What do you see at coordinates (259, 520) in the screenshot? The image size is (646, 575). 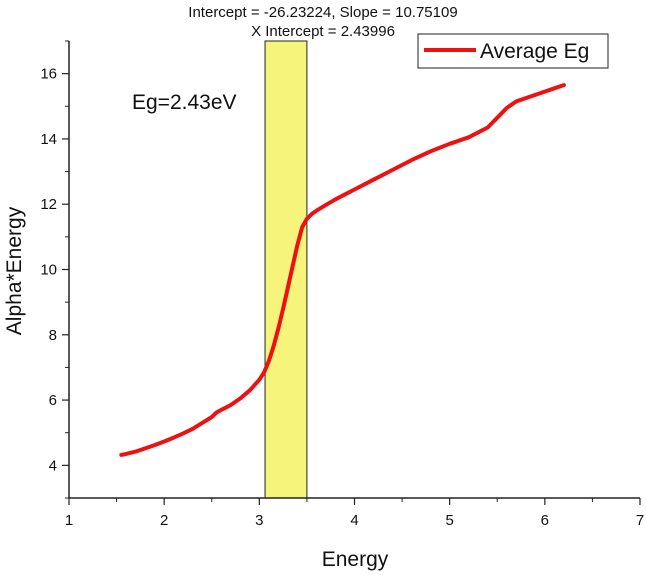 I see `x-tick-label: 3` at bounding box center [259, 520].